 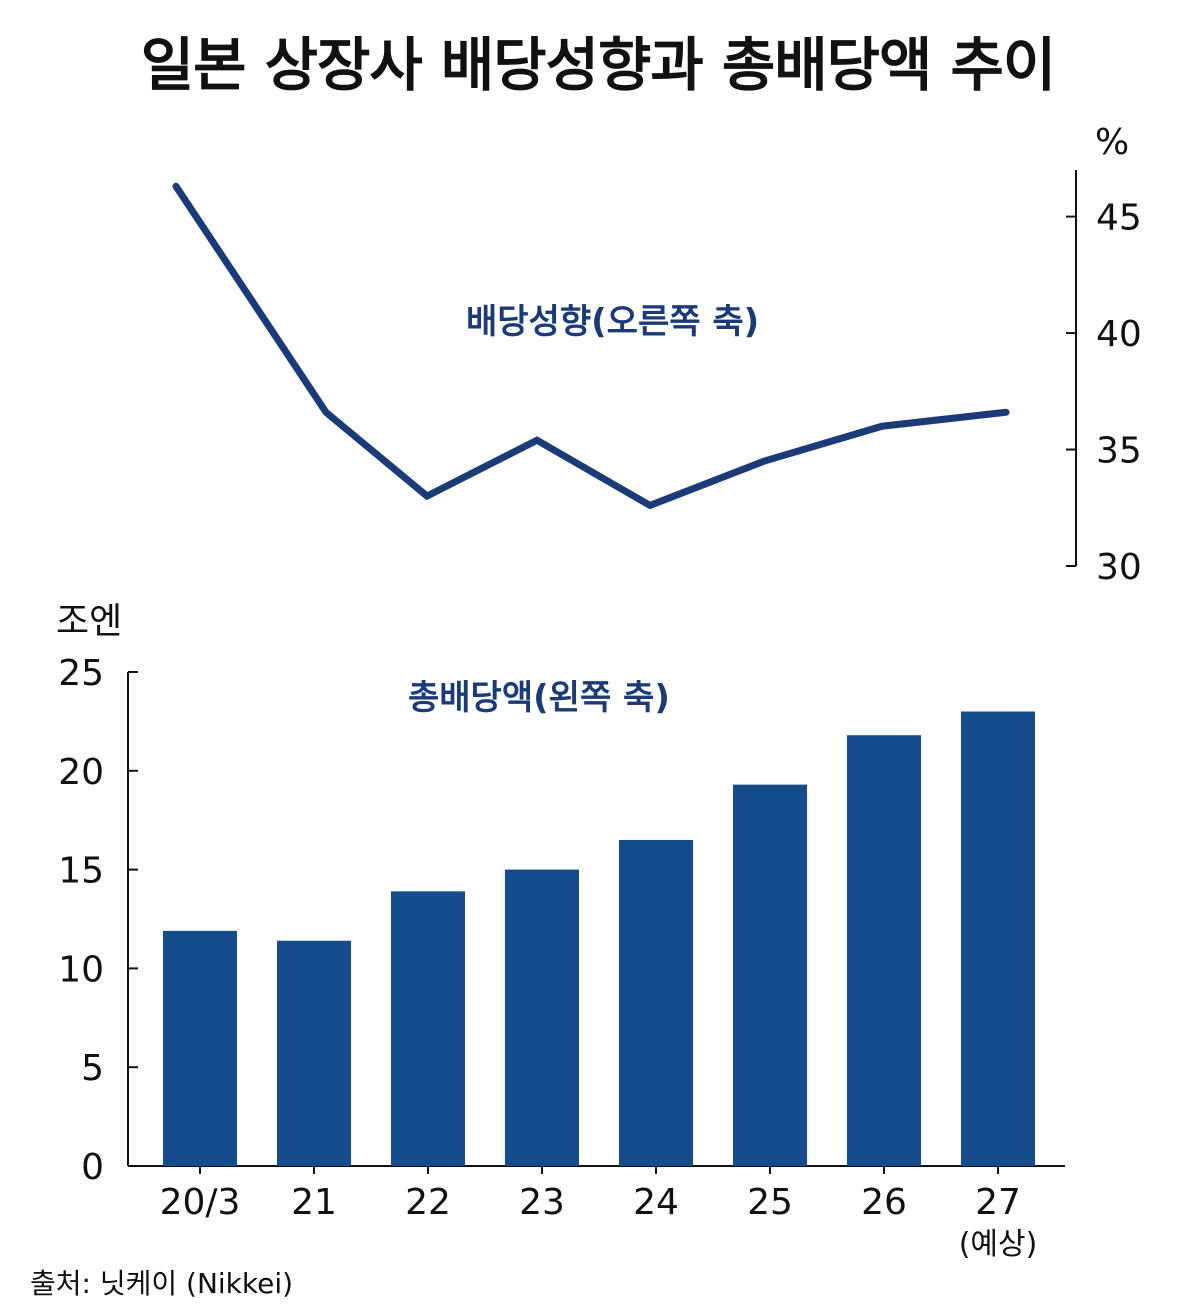 What do you see at coordinates (81, 969) in the screenshot?
I see `left-y-tick-label: 10` at bounding box center [81, 969].